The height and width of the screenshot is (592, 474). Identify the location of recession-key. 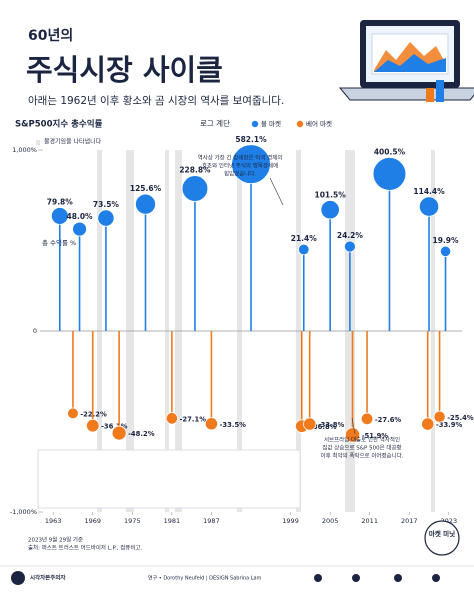
(38, 142).